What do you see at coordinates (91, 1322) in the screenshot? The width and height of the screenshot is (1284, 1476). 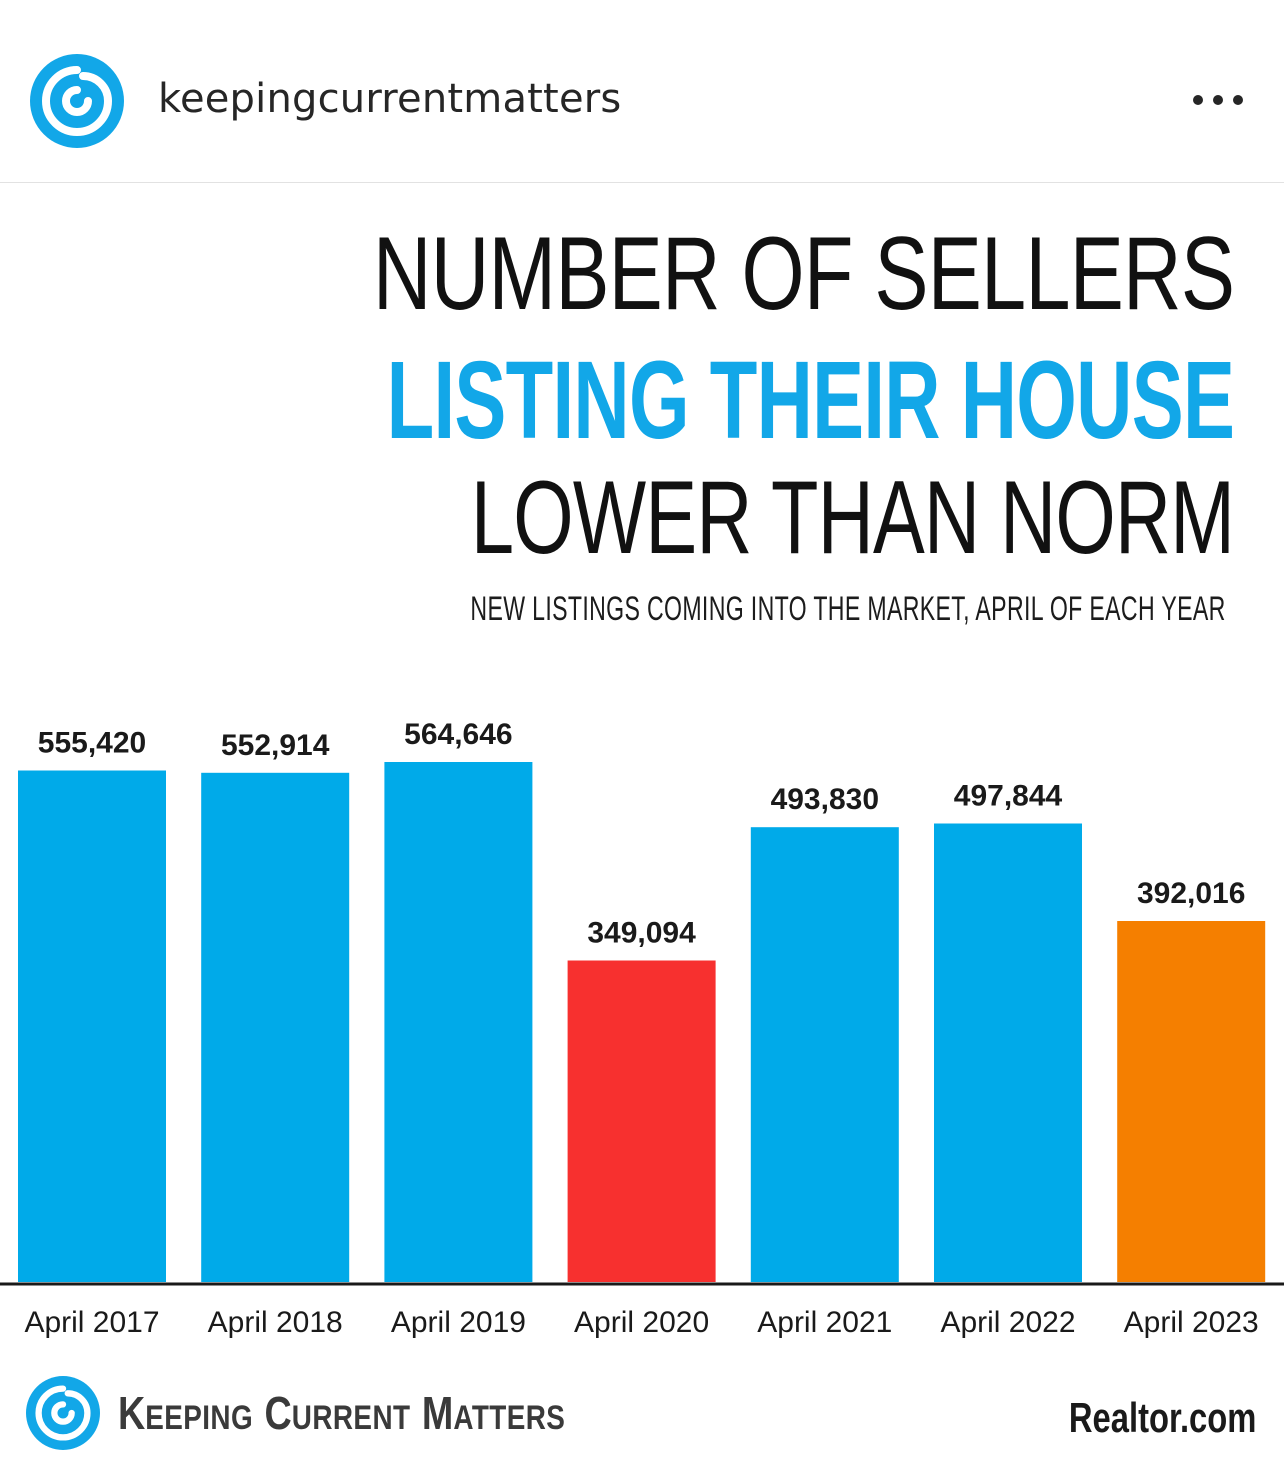 I see `category-label: April 2017` at bounding box center [91, 1322].